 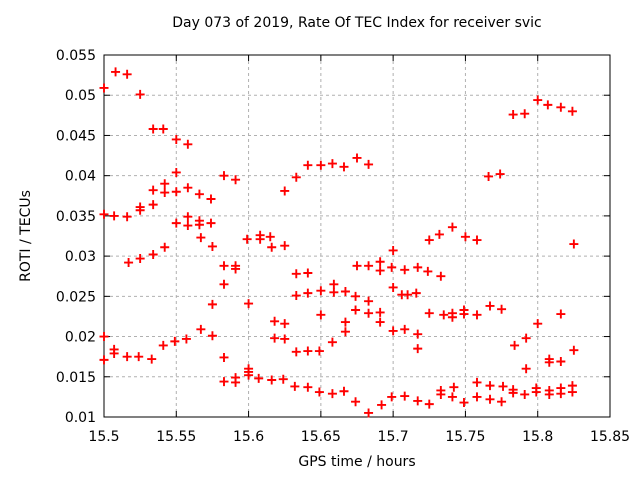 I want to click on x-axis-label: GPS time / hours, so click(x=356, y=462).